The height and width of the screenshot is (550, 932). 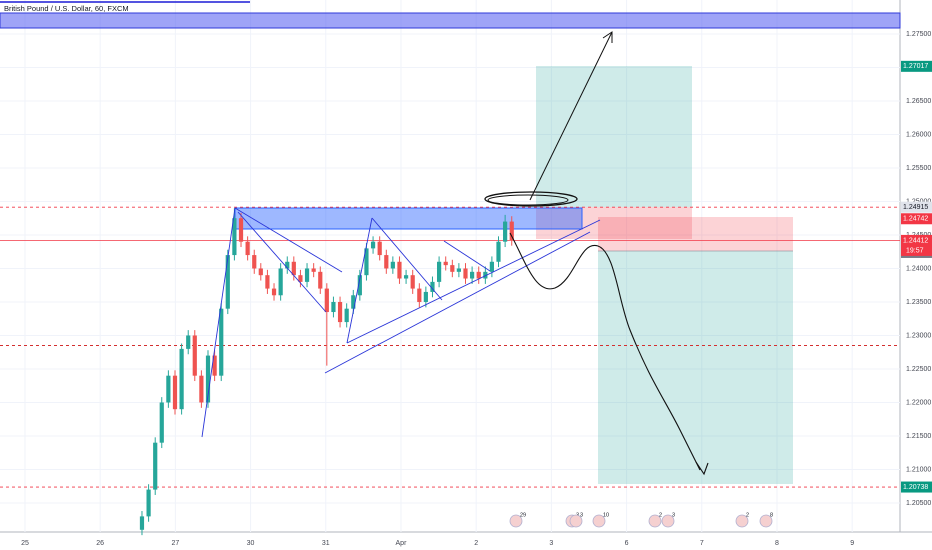 I want to click on y-tick-label: 1.26500, so click(x=918, y=101).